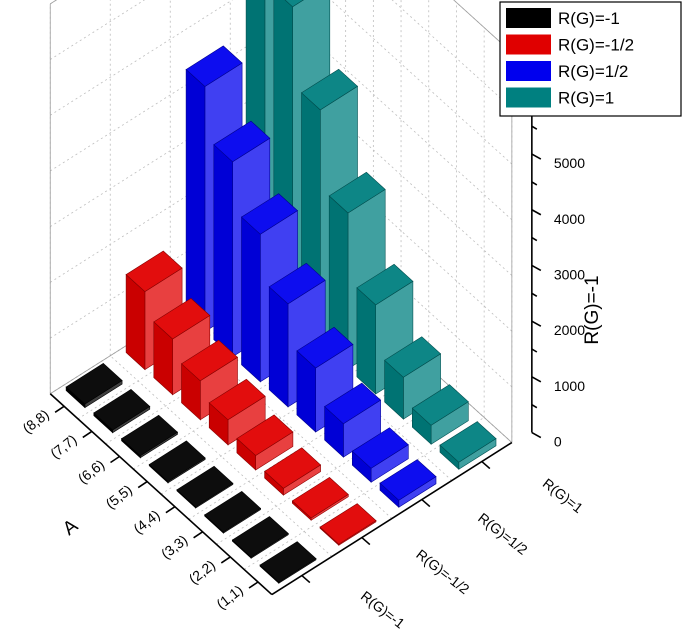 The width and height of the screenshot is (685, 636). Describe the element at coordinates (586, 98) in the screenshot. I see `legend-label: R(G)=1` at that location.